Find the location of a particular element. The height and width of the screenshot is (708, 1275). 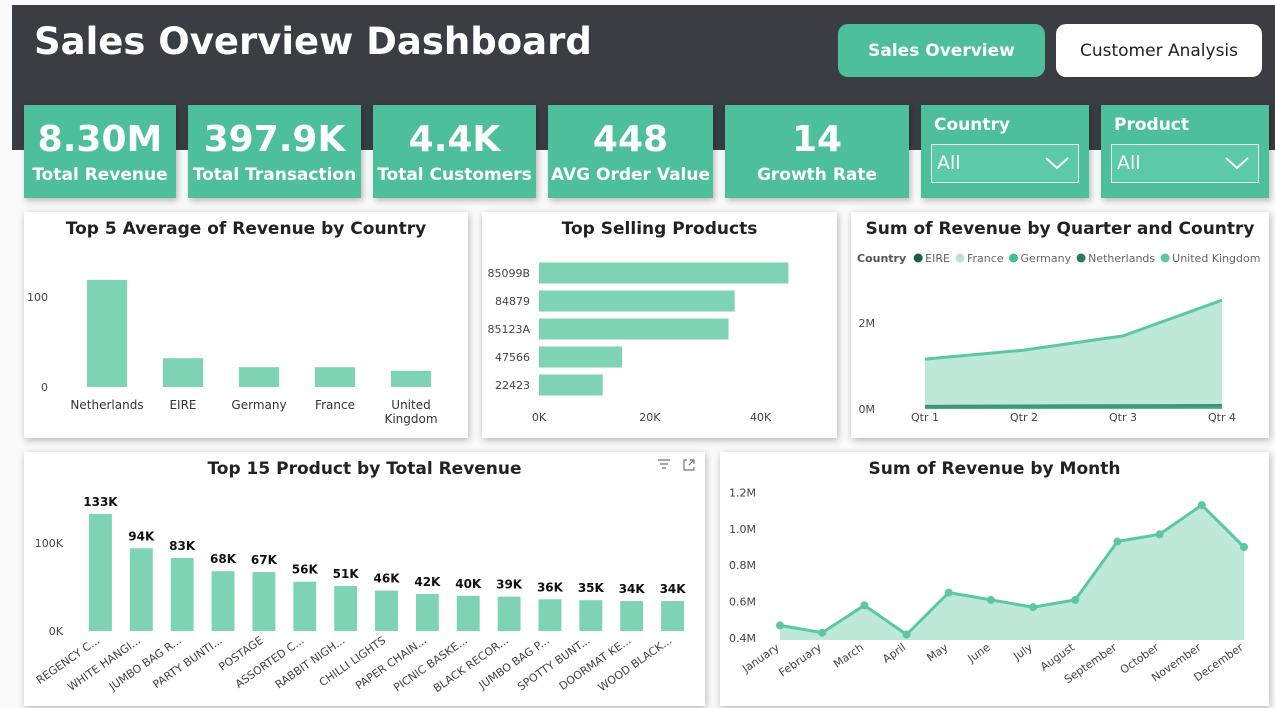

kpi-label: Growth Rate is located at coordinates (817, 175).